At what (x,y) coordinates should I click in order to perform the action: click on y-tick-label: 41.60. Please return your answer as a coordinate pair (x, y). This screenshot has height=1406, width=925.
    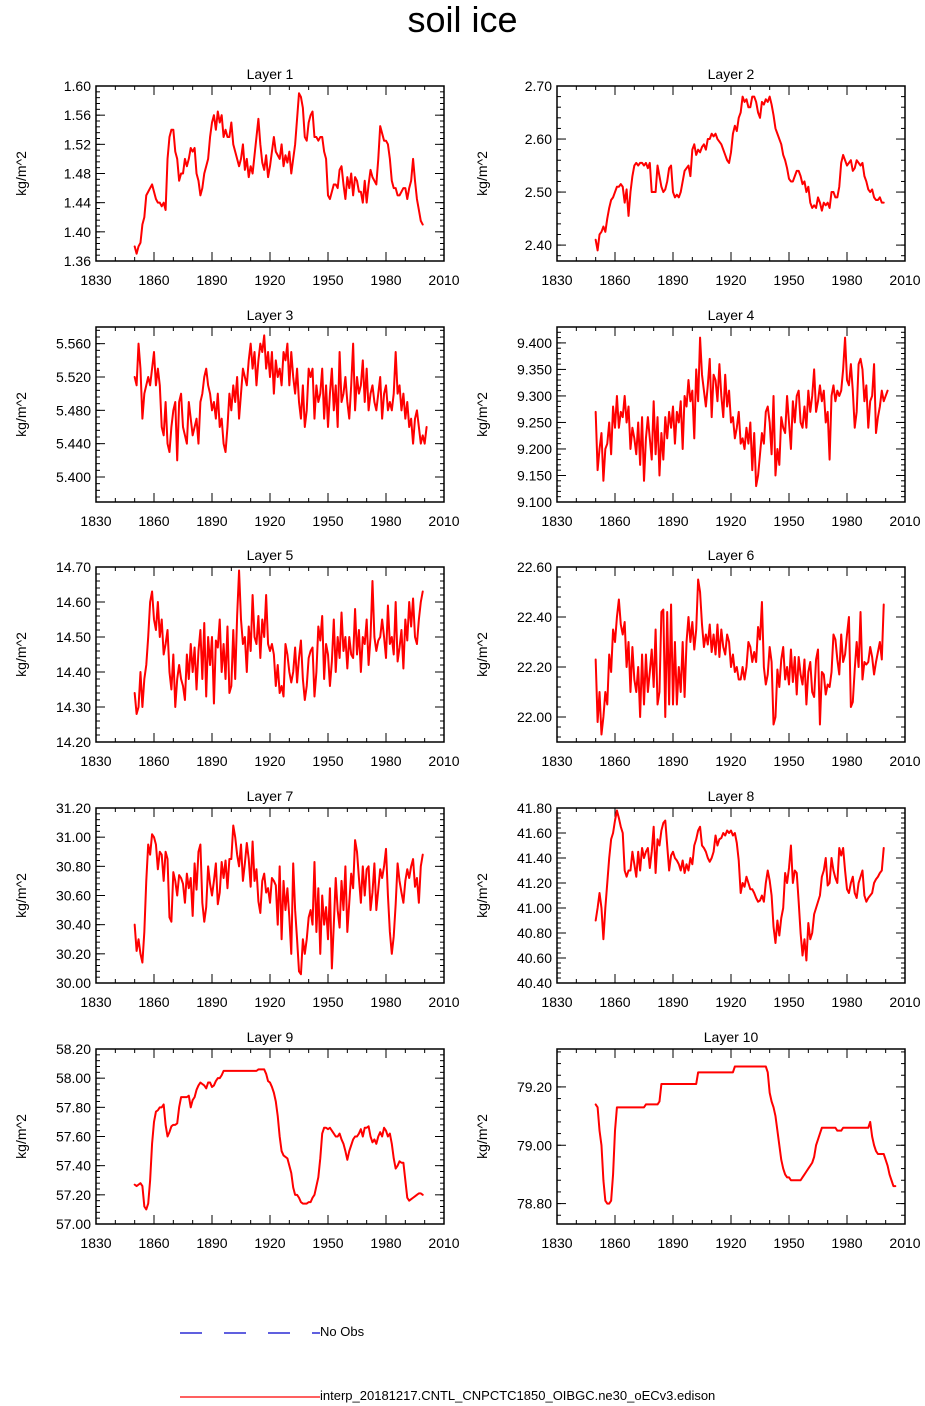
    Looking at the image, I should click on (534, 833).